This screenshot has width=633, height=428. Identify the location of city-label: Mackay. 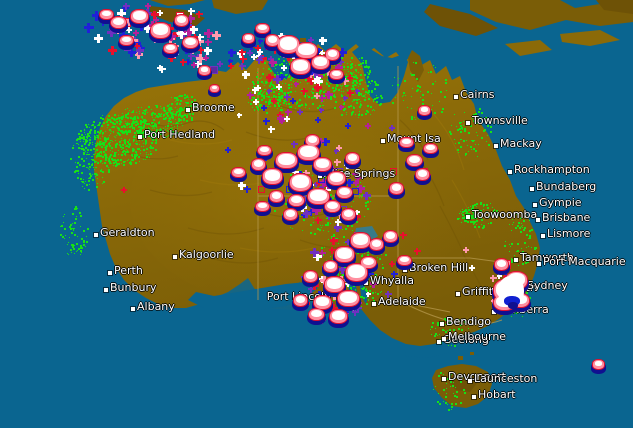
(521, 143).